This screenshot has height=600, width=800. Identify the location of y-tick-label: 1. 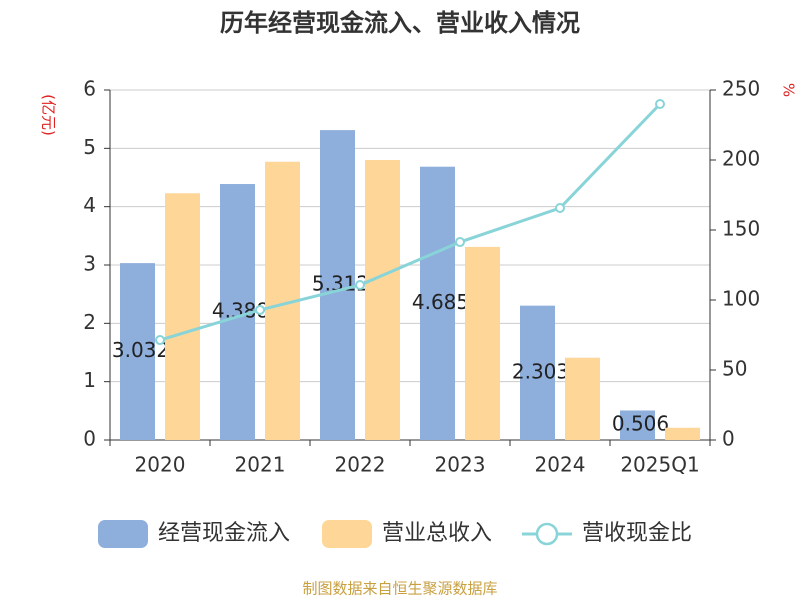
(89, 380).